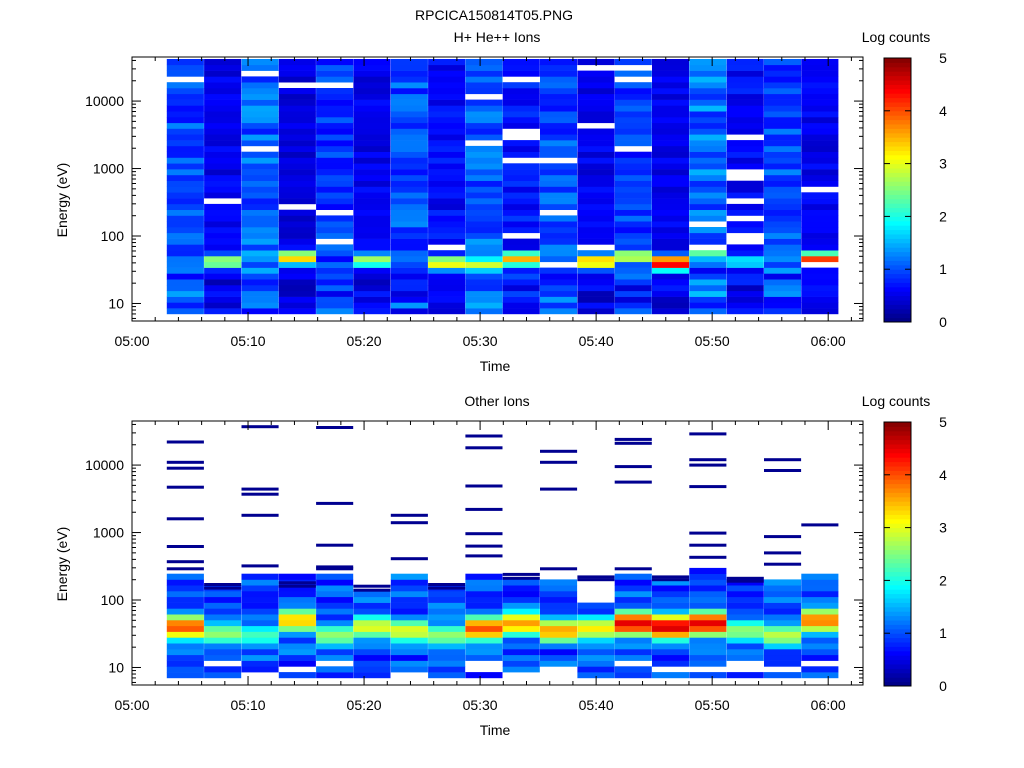 The height and width of the screenshot is (768, 1024). What do you see at coordinates (943, 686) in the screenshot?
I see `colorbar-tick-label: 0` at bounding box center [943, 686].